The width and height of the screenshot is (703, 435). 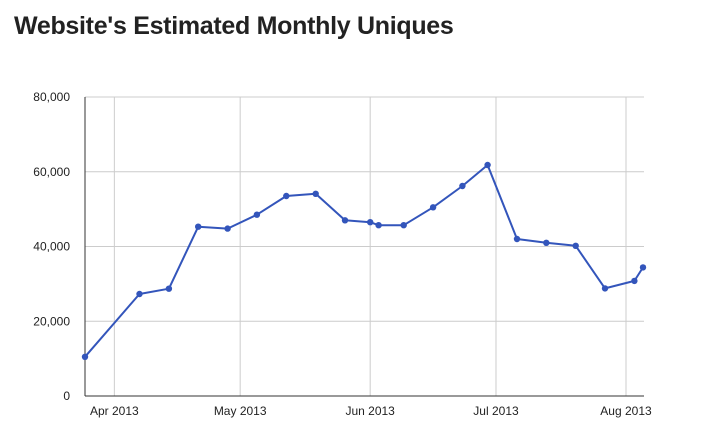 What do you see at coordinates (51, 321) in the screenshot?
I see `y-tick-label: 20,000` at bounding box center [51, 321].